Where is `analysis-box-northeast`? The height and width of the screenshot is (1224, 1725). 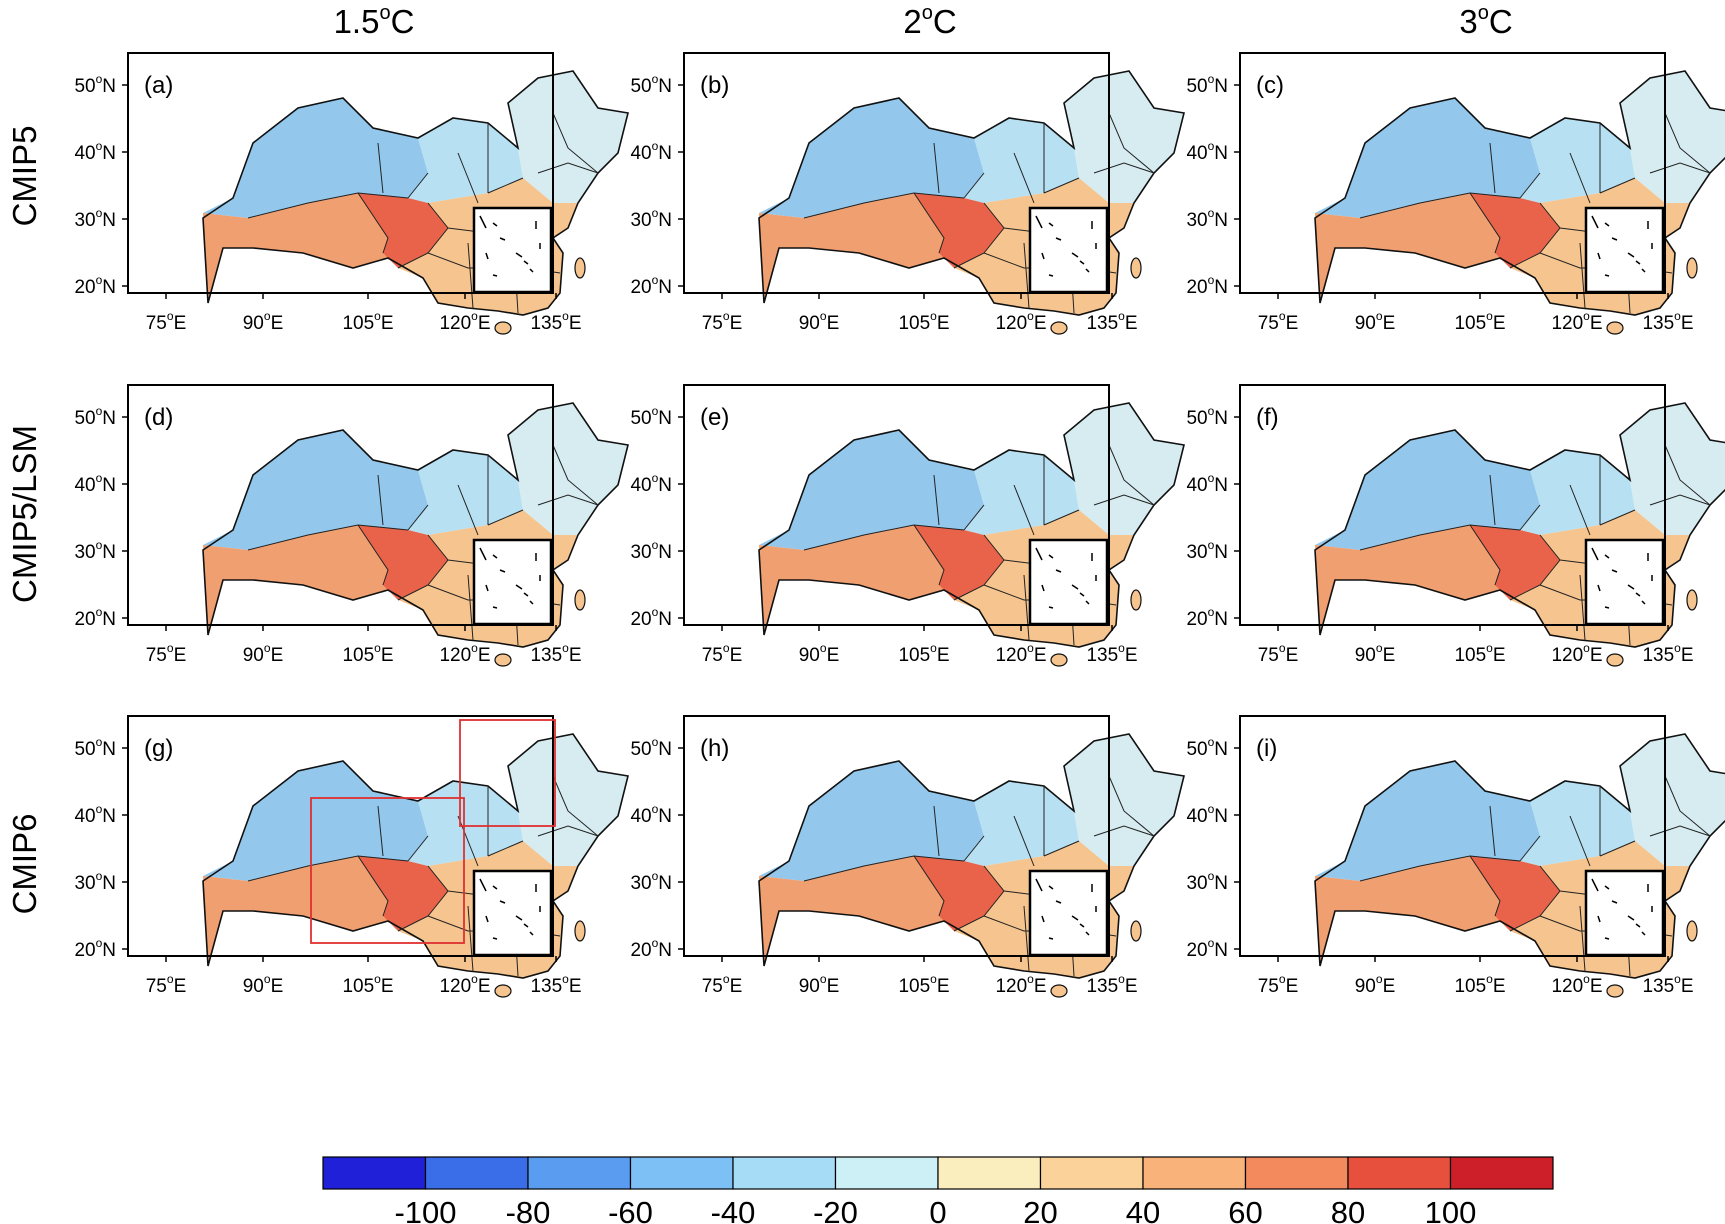
analysis-box-northeast is located at coordinates (507, 773).